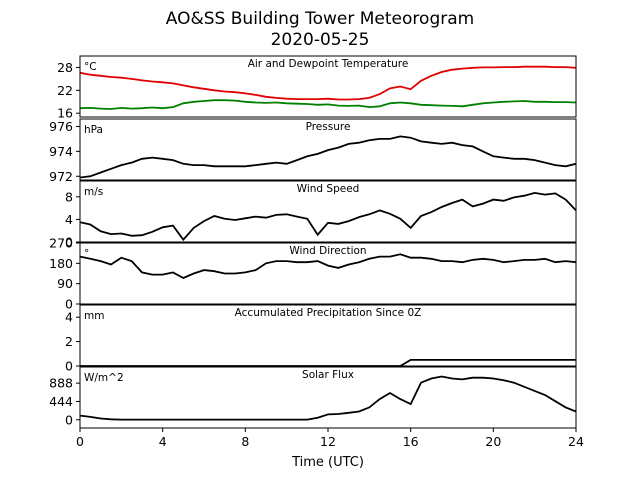 This screenshot has width=640, height=480. I want to click on panel-3-ytick-label-2: 180, so click(61, 263).